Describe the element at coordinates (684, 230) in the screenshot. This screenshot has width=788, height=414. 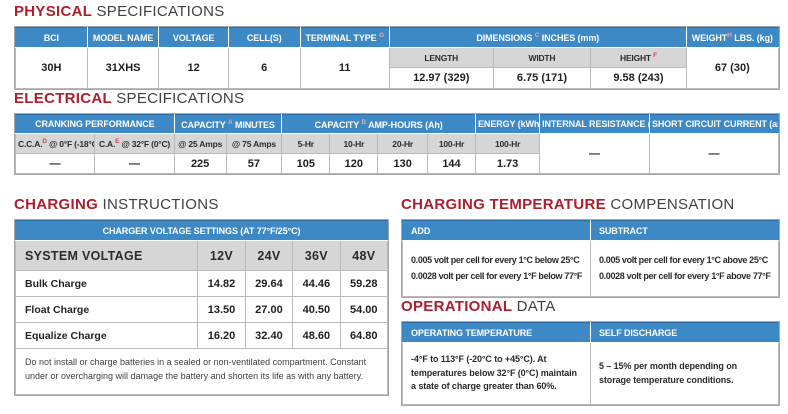
I see `col-header-subtract: SUBTRACT` at that location.